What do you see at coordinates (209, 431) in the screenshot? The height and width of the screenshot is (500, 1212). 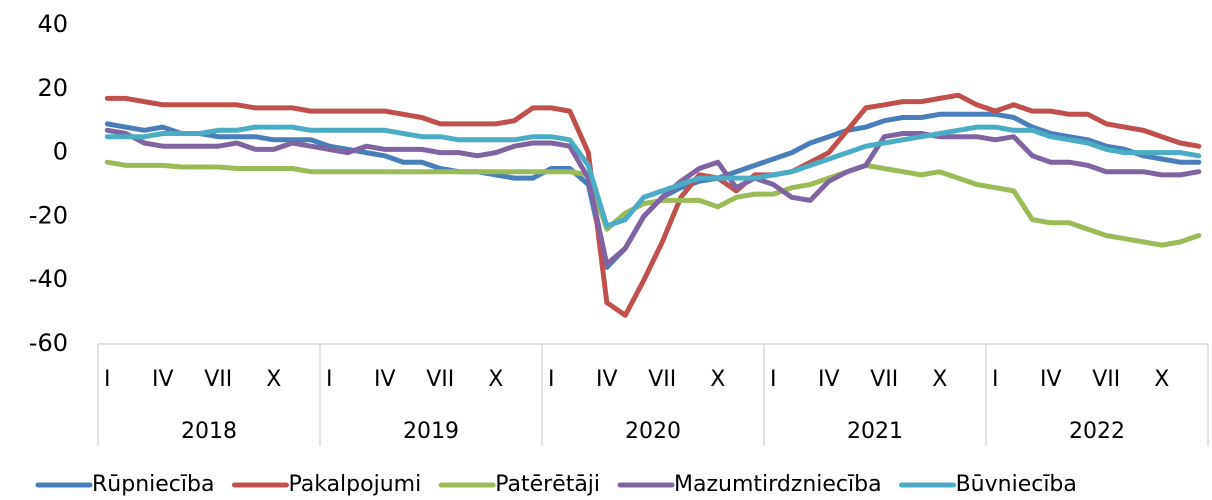 I see `x-group-label: 2018` at bounding box center [209, 431].